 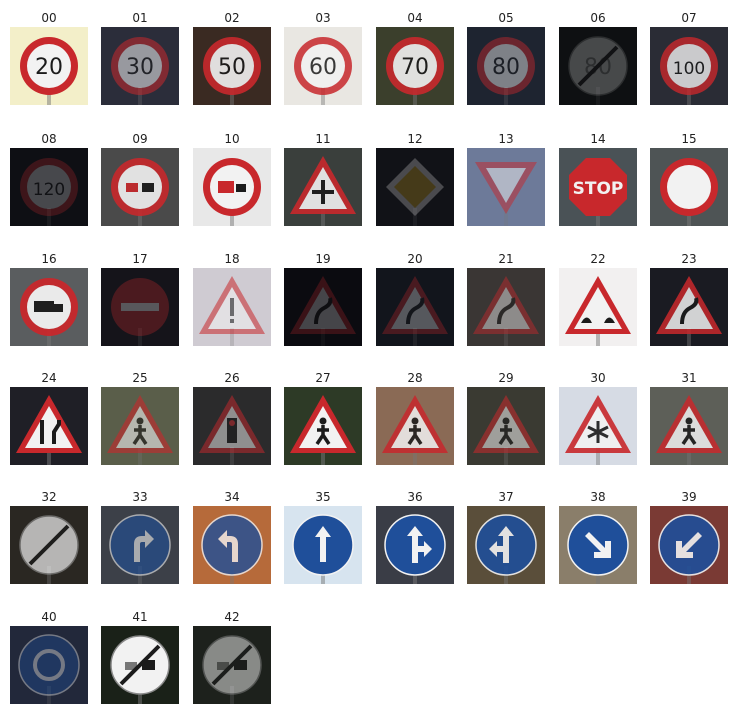 I want to click on class-id-label: 03, so click(x=323, y=18).